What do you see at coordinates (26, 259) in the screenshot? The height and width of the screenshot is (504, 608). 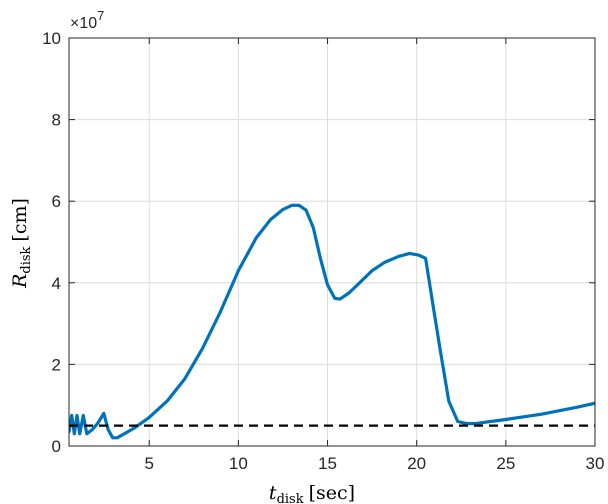 I see `y-axis-label-sub: disk` at bounding box center [26, 259].